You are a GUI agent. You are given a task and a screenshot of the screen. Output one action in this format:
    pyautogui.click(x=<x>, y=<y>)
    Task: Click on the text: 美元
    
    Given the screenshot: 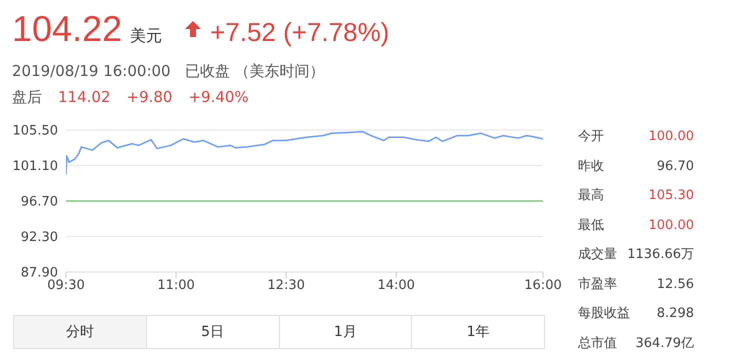 What is the action you would take?
    pyautogui.click(x=146, y=36)
    